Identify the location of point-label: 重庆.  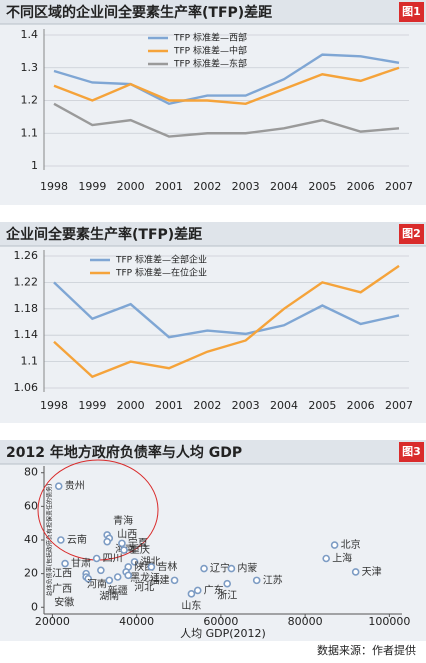
(140, 549).